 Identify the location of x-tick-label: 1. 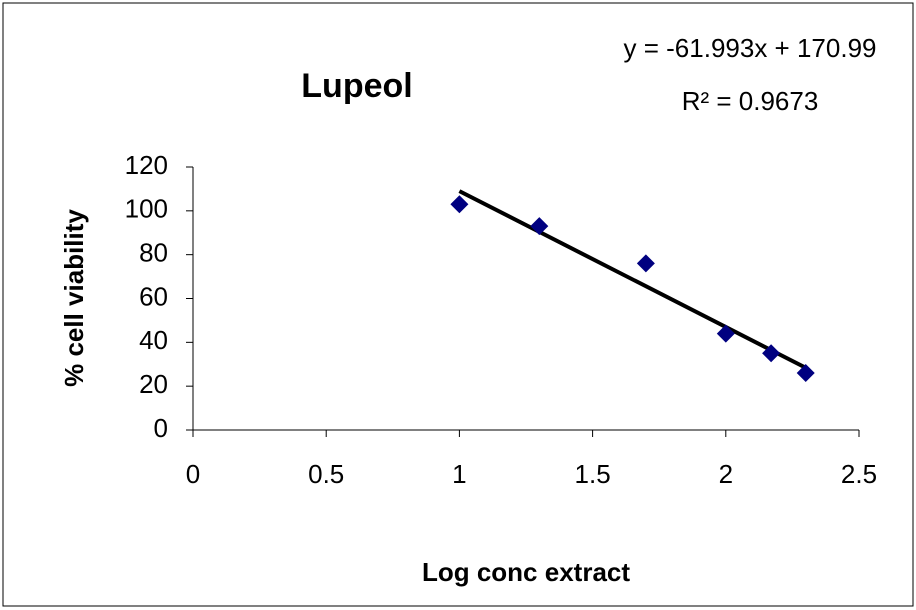
(459, 474).